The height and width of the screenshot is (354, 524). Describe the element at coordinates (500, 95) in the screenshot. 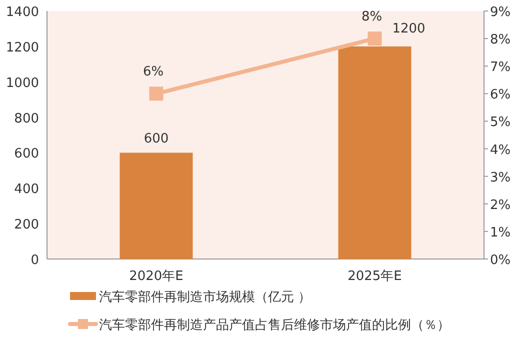

I see `y2-tick-label: 6%` at that location.